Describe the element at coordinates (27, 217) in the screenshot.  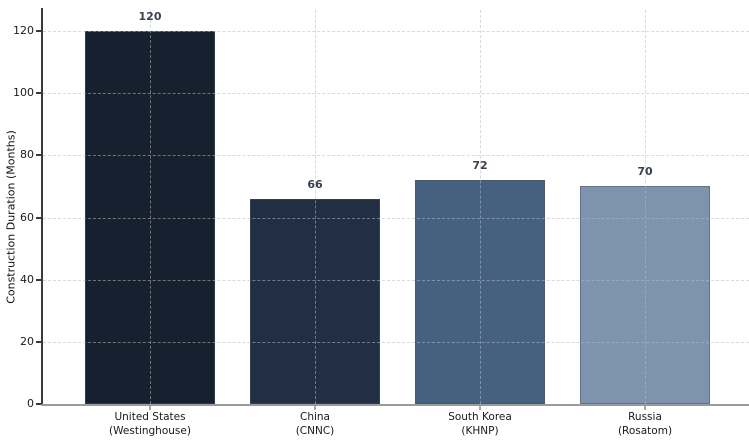
I see `y-tick-label: 60` at that location.